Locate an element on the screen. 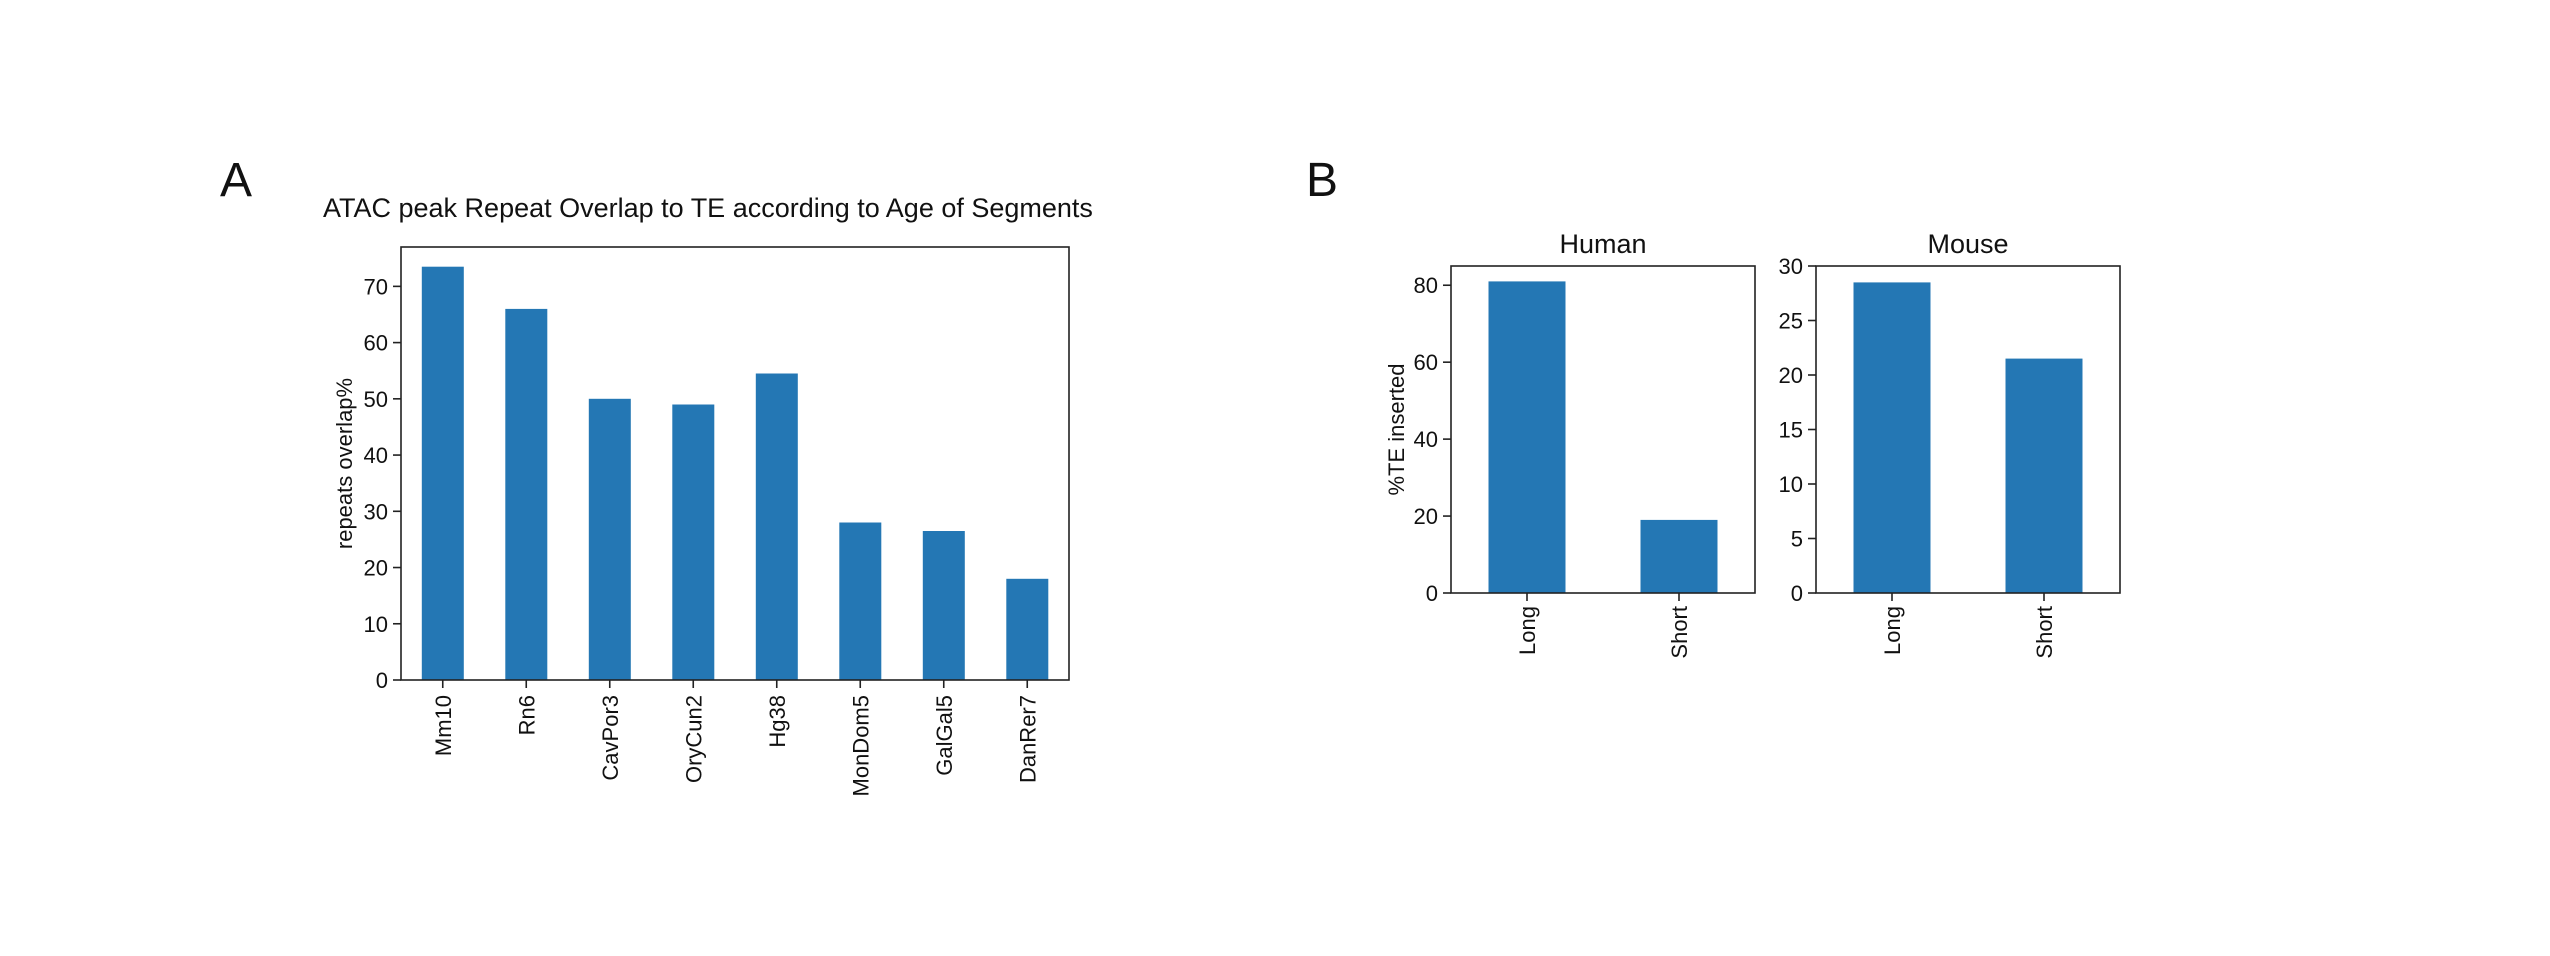  a-bar-mm10 is located at coordinates (442, 473).